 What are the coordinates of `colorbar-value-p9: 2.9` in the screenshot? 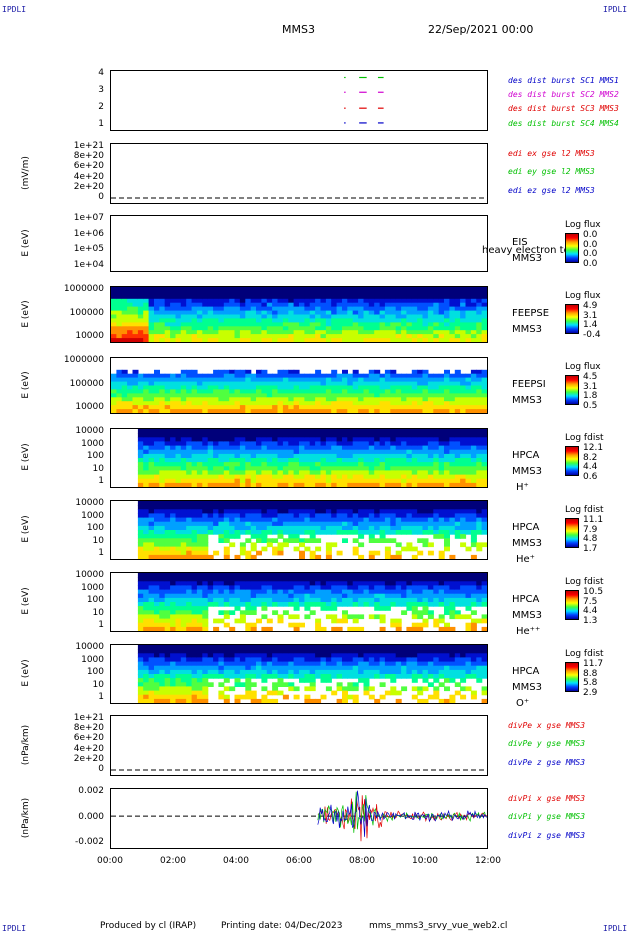 It's located at (590, 692).